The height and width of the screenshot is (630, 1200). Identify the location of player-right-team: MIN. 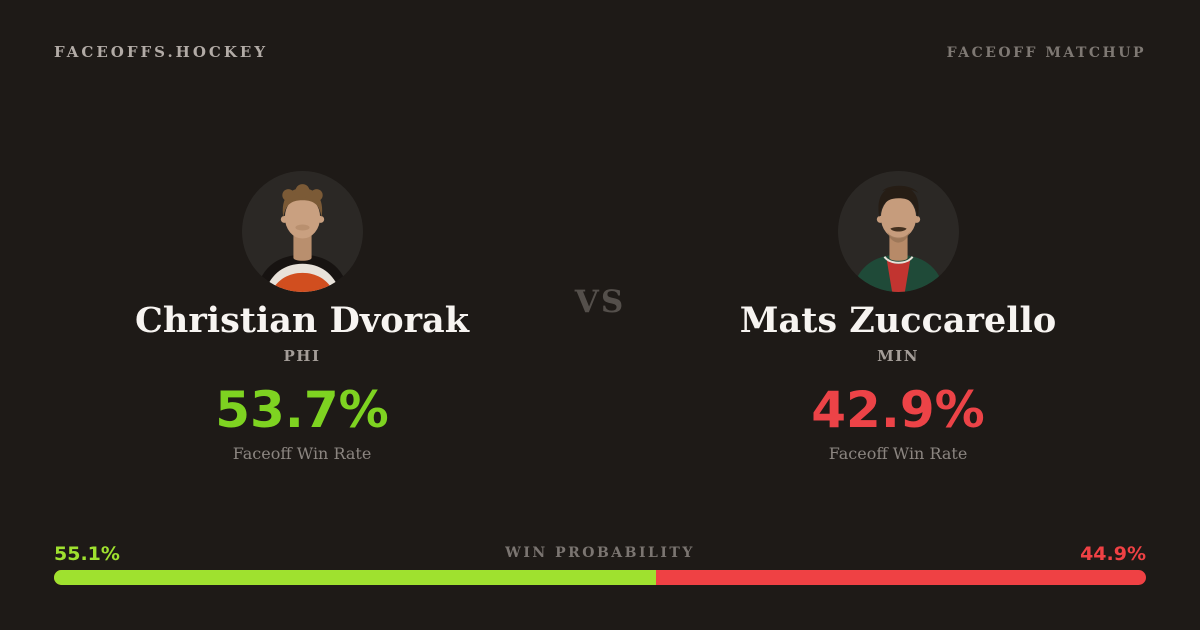
(898, 355).